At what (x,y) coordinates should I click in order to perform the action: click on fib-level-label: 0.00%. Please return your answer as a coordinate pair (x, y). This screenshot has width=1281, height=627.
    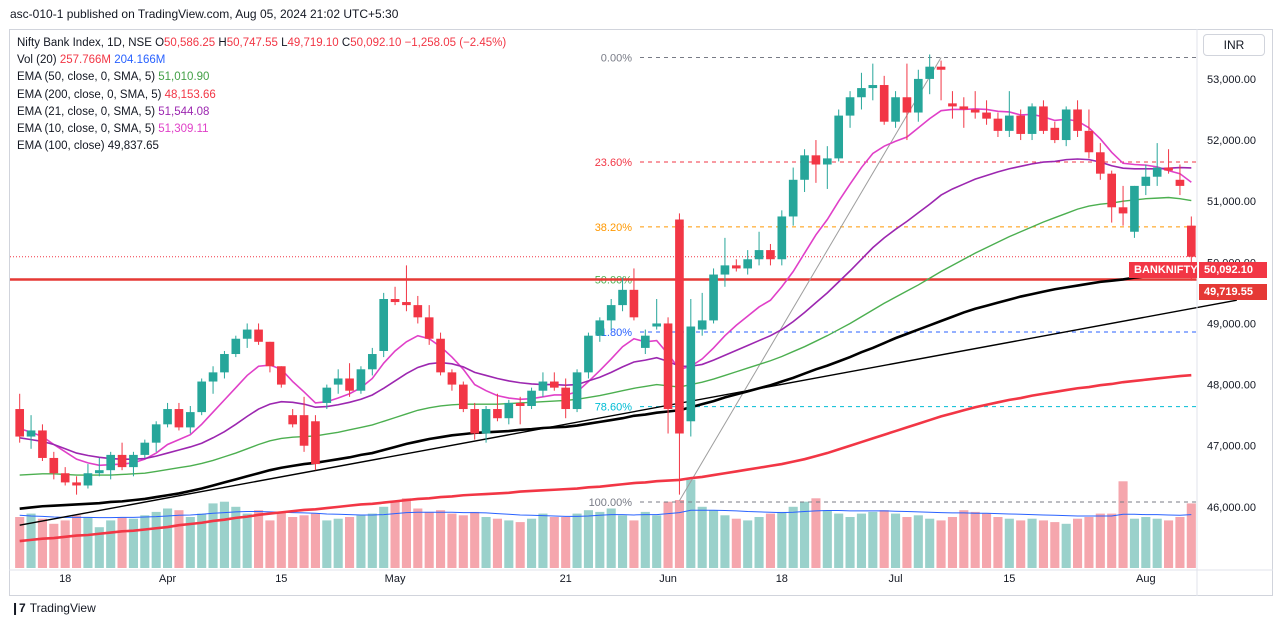
    Looking at the image, I should click on (616, 59).